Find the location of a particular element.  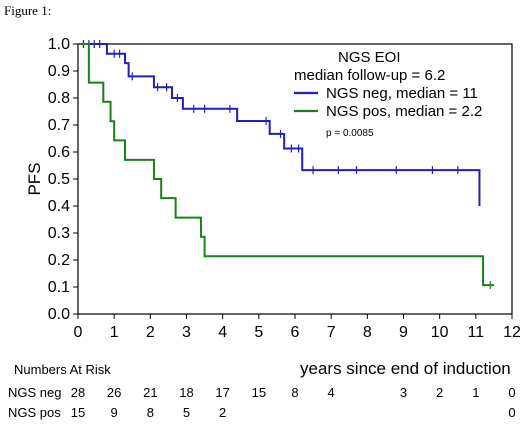

y-tick-label: 0.5 is located at coordinates (59, 179).